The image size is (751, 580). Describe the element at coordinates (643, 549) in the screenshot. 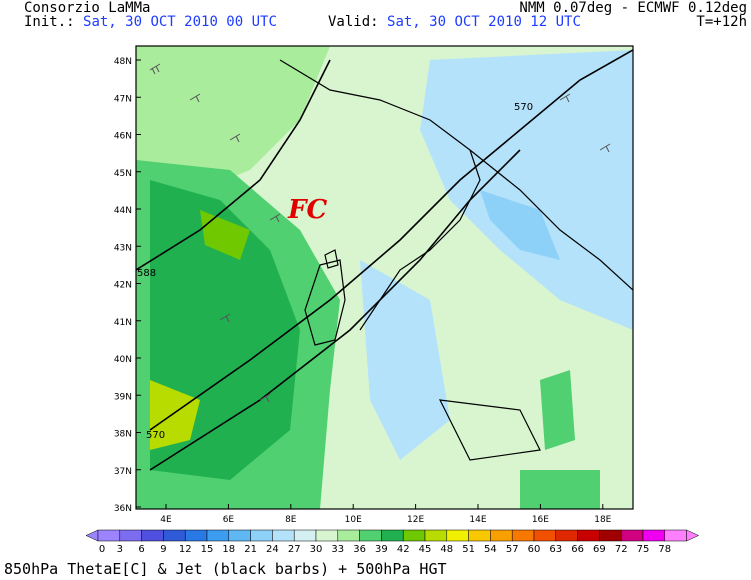

I see `colorbar-label: 75` at that location.